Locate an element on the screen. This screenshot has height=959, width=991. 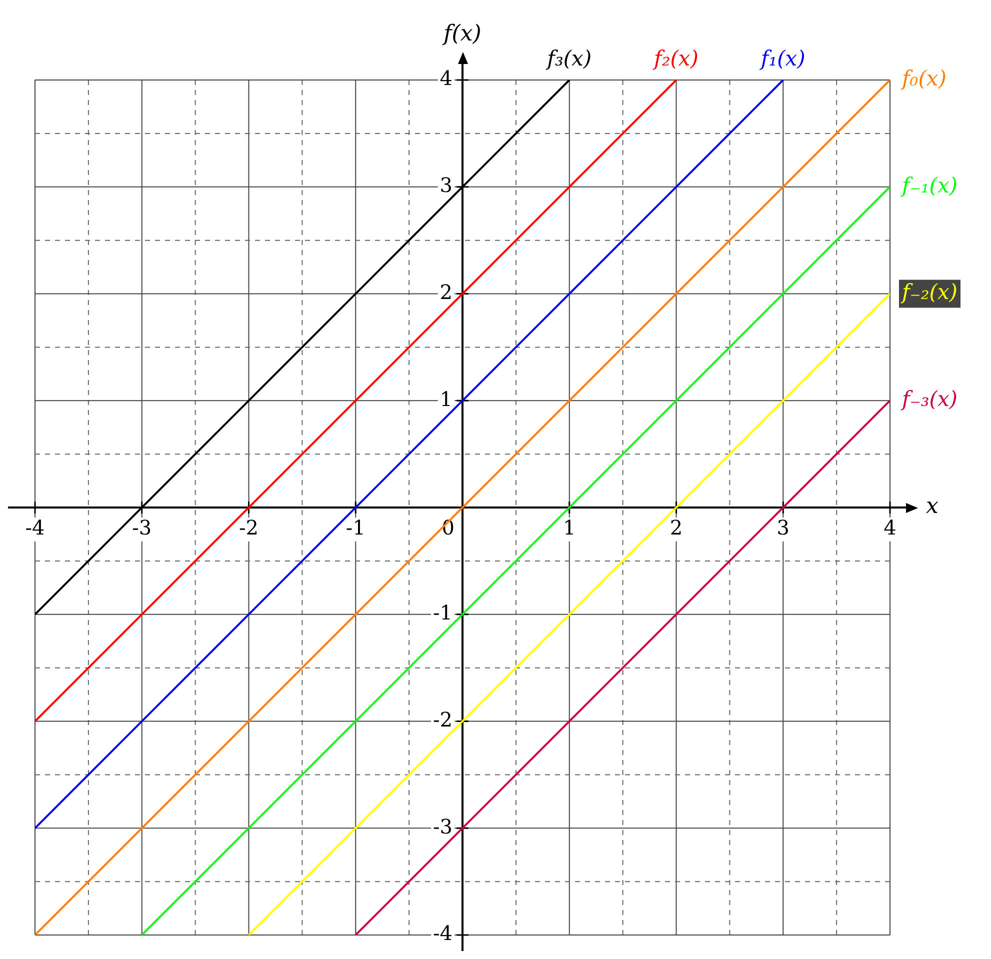
y-tick-label: -2 is located at coordinates (442, 719).